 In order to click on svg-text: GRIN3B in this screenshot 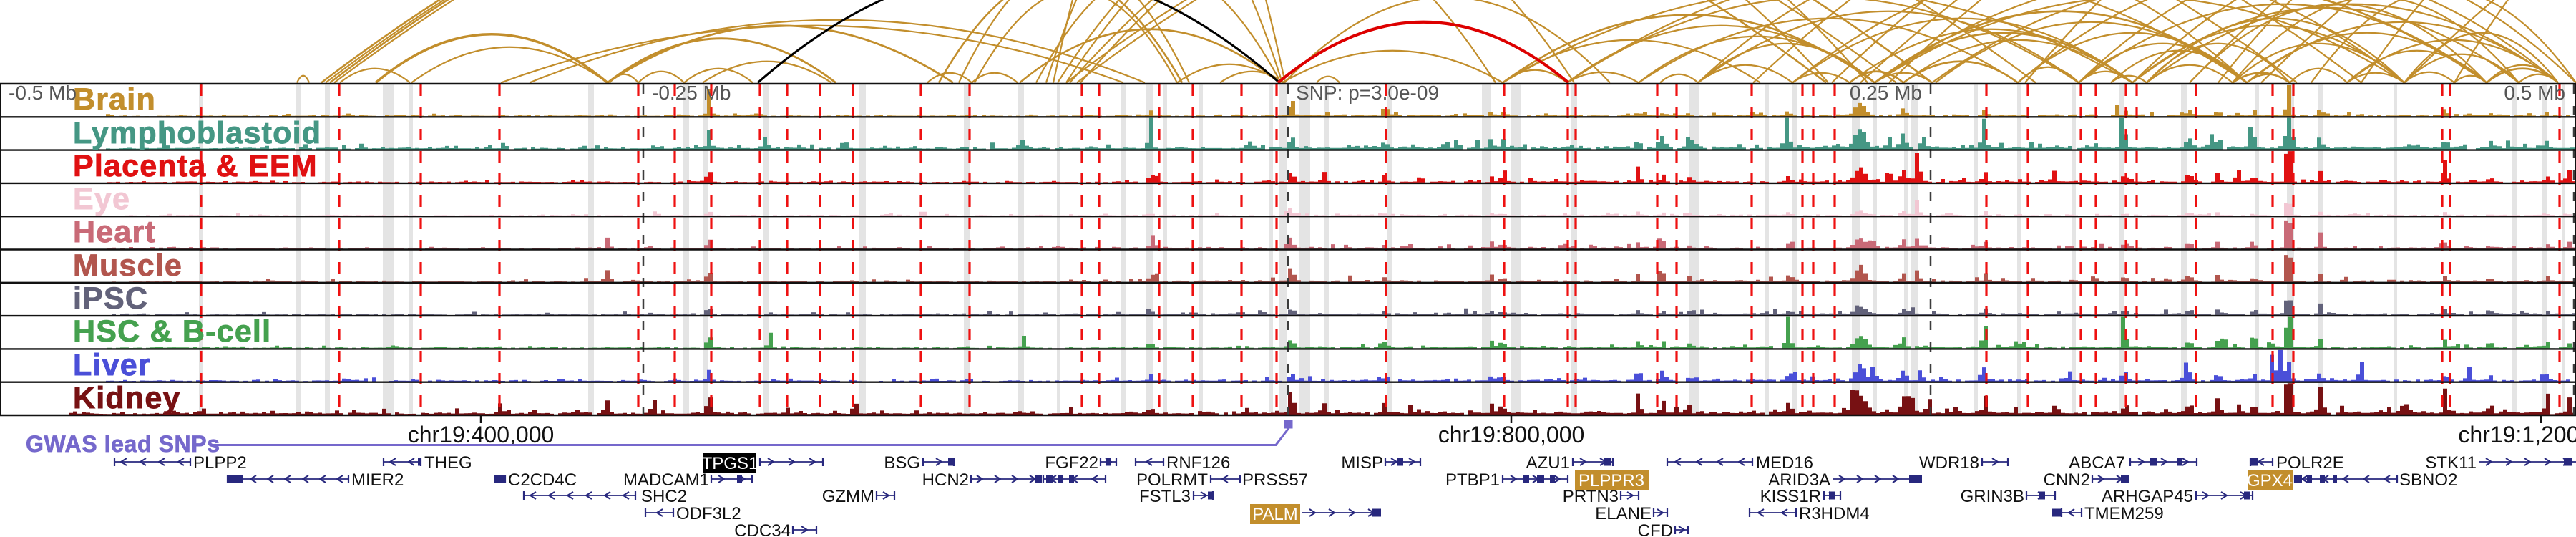, I will do `click(1992, 496)`.